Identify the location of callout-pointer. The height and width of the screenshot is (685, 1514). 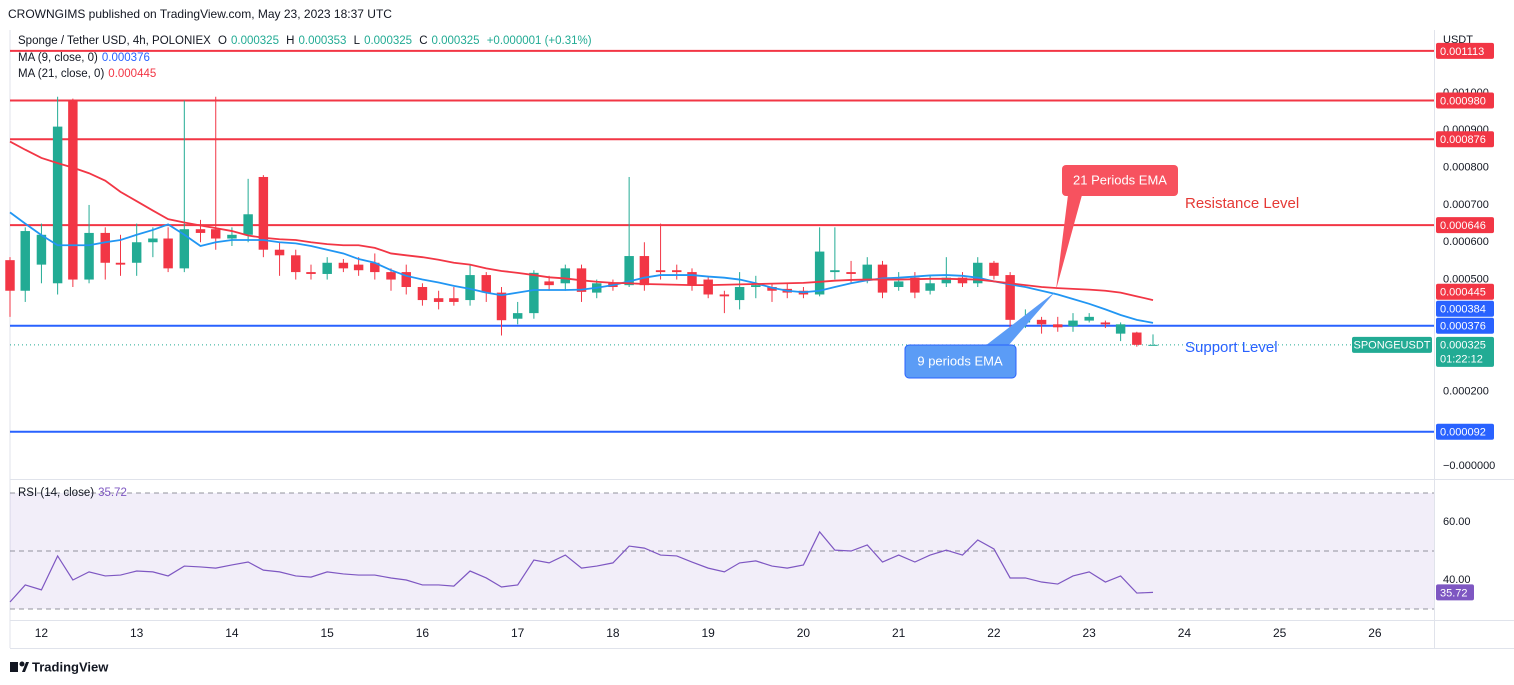
(1020, 319).